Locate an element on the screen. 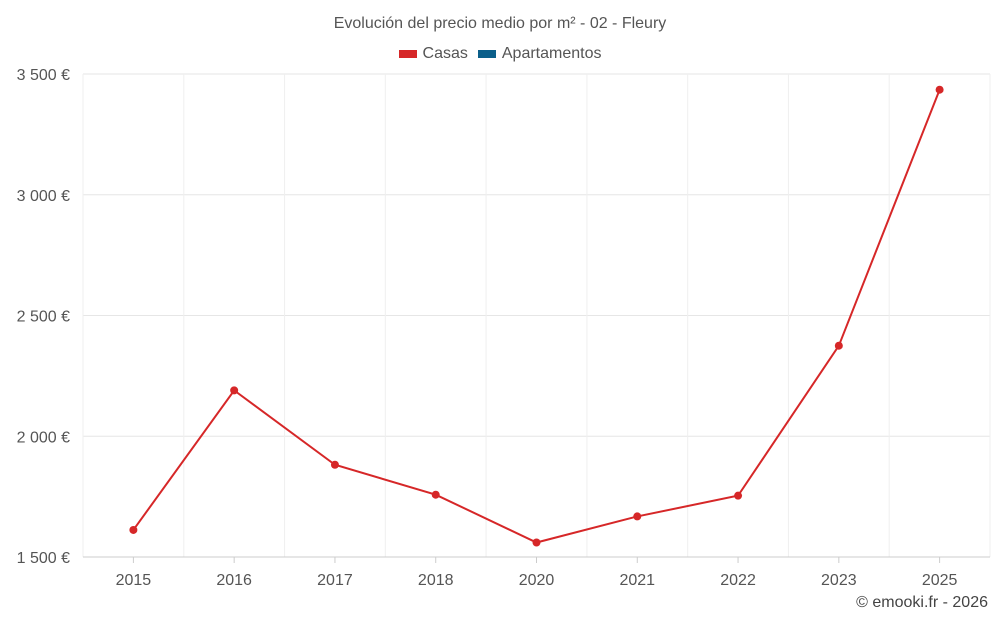 The height and width of the screenshot is (625, 1000). legend-label-casas: Casas is located at coordinates (445, 53).